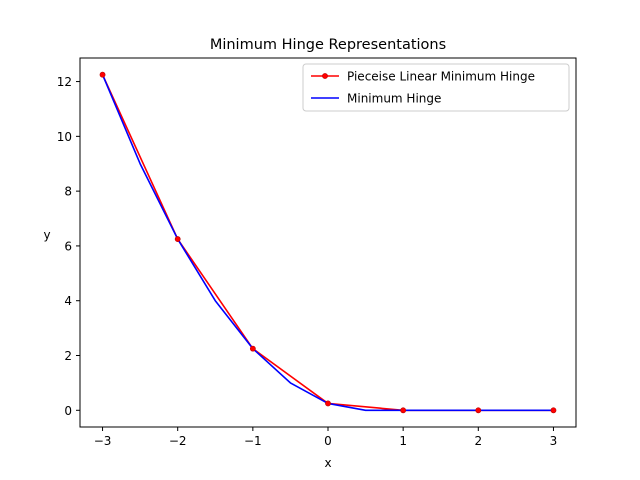 The image size is (640, 480). Describe the element at coordinates (478, 441) in the screenshot. I see `x-tick-label: 2` at that location.